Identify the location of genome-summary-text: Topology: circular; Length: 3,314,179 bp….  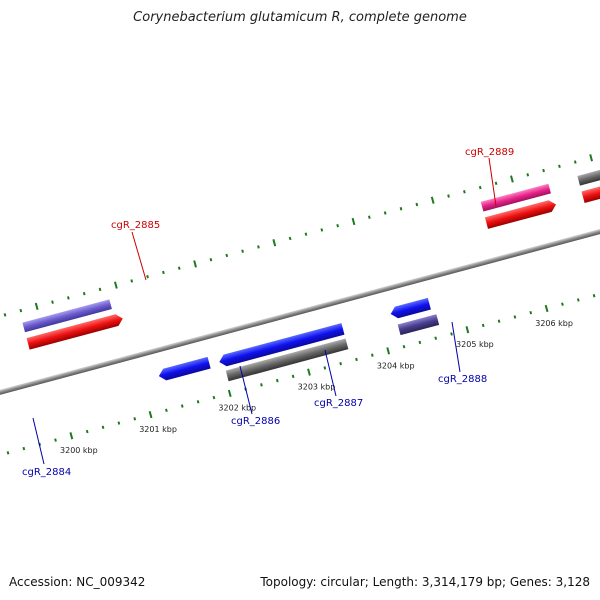
(425, 582).